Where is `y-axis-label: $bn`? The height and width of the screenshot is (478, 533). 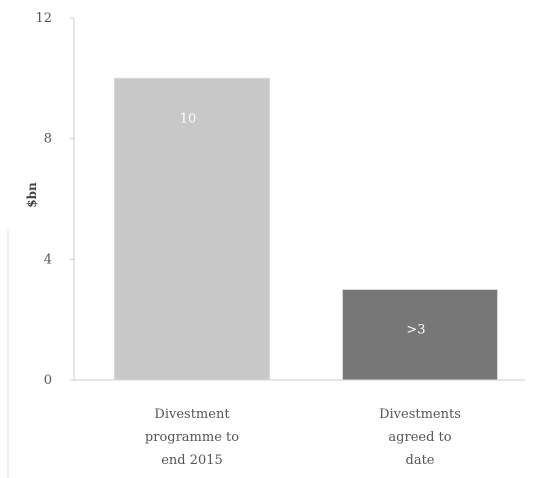 y-axis-label: $bn is located at coordinates (32, 195).